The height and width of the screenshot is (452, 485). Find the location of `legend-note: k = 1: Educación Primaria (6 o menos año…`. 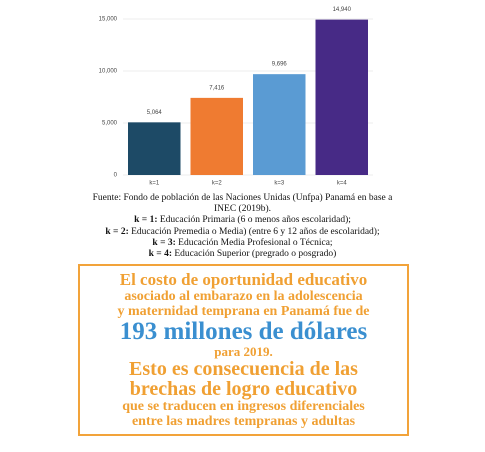

legend-note: k = 1: Educación Primaria (6 o menos año… is located at coordinates (242, 220).